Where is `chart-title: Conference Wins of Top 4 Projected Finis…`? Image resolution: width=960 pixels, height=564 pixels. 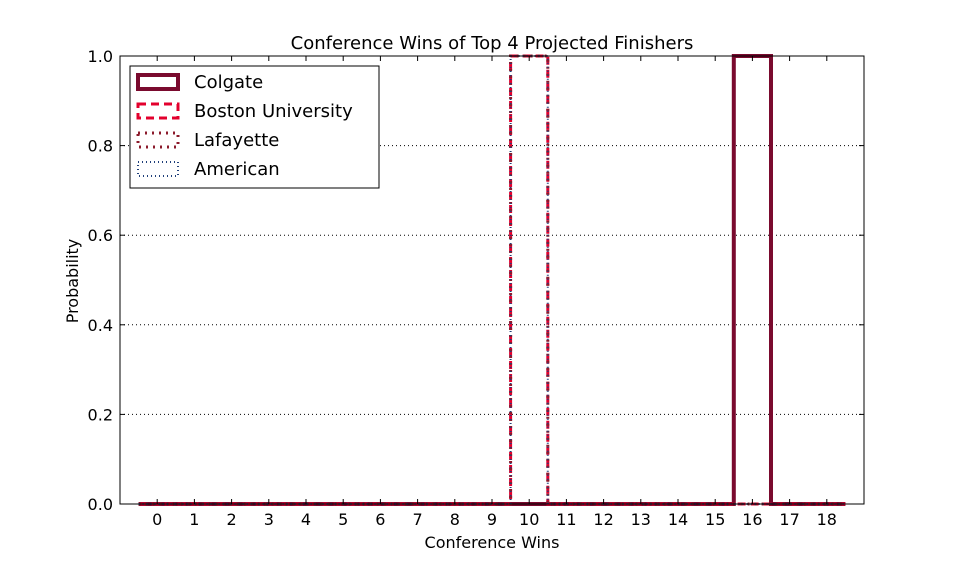
chart-title: Conference Wins of Top 4 Projected Finis… is located at coordinates (492, 43).